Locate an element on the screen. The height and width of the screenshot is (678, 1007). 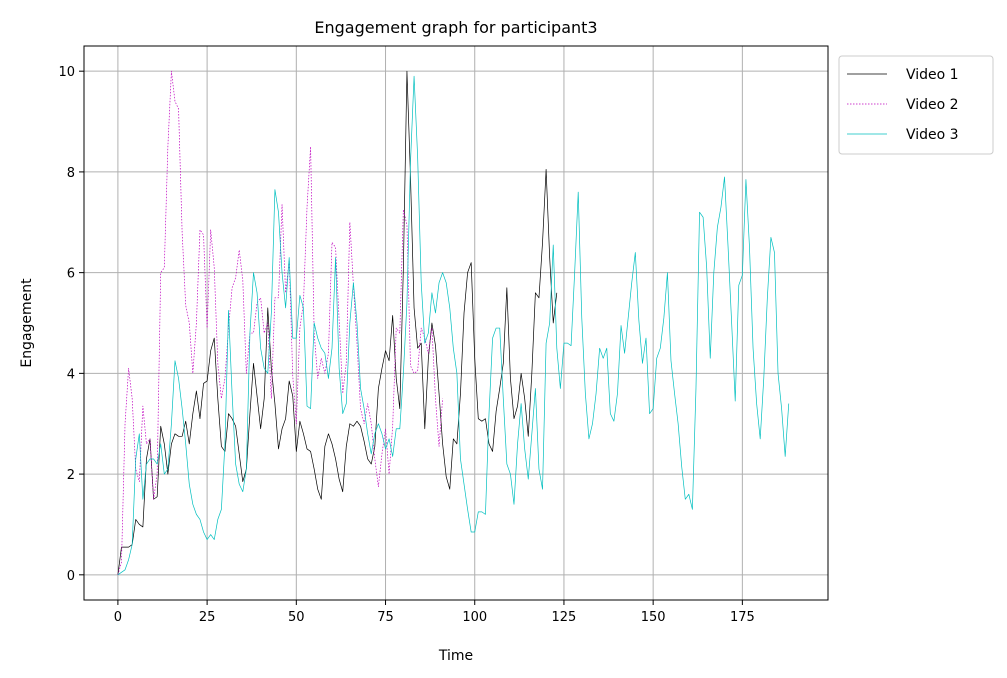
y-tick-label: 0 is located at coordinates (71, 576).